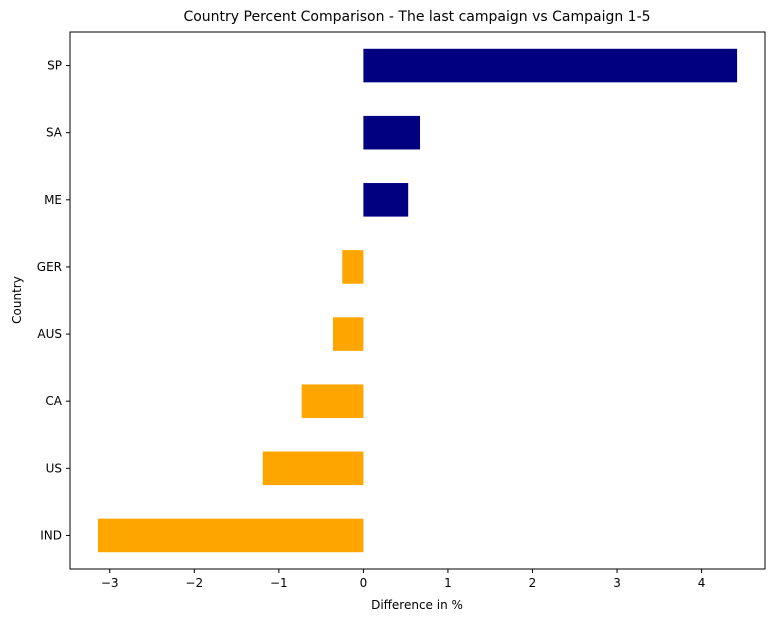 The image size is (776, 622). What do you see at coordinates (54, 468) in the screenshot?
I see `y-tick-label-us: US` at bounding box center [54, 468].